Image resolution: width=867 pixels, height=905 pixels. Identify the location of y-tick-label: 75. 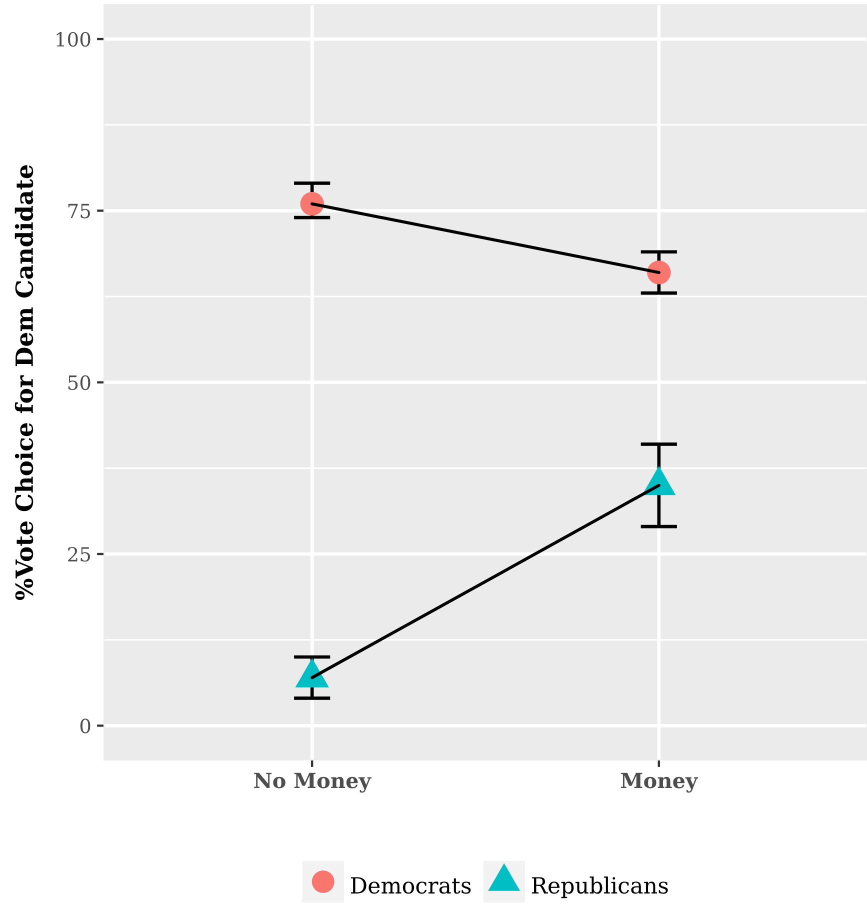
(79, 211).